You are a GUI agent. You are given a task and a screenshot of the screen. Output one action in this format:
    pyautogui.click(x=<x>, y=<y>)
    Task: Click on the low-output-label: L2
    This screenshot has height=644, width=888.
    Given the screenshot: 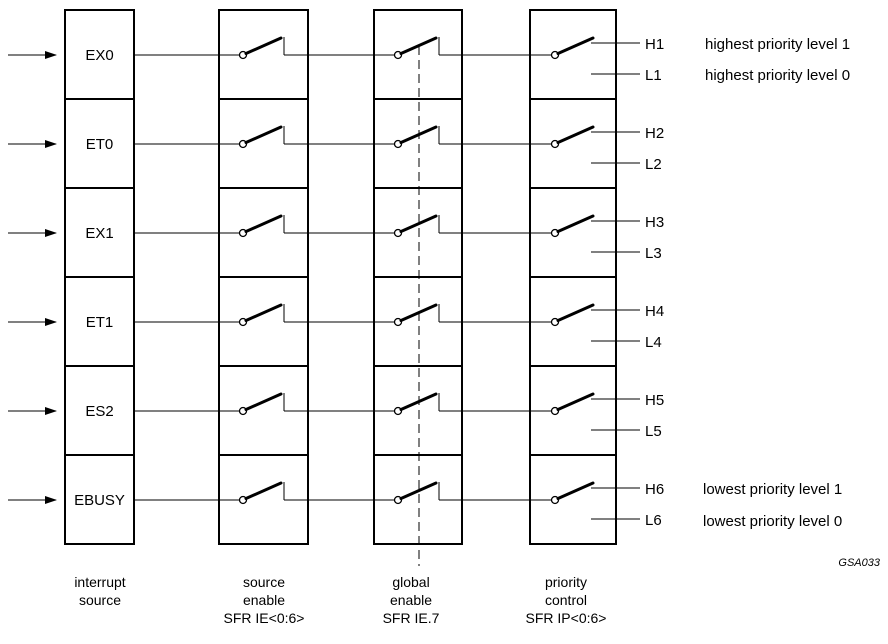 What is the action you would take?
    pyautogui.click(x=653, y=164)
    